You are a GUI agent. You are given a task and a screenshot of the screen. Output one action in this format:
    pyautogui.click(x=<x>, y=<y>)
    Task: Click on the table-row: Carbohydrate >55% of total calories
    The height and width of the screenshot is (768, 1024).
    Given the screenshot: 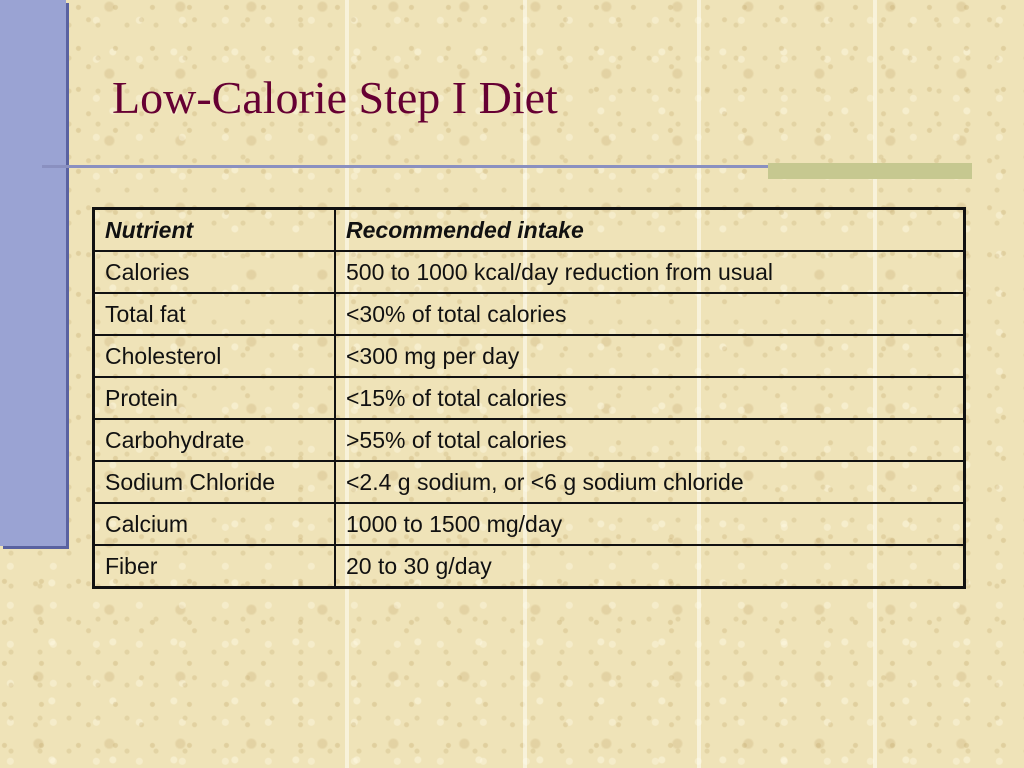 What is the action you would take?
    pyautogui.click(x=529, y=440)
    